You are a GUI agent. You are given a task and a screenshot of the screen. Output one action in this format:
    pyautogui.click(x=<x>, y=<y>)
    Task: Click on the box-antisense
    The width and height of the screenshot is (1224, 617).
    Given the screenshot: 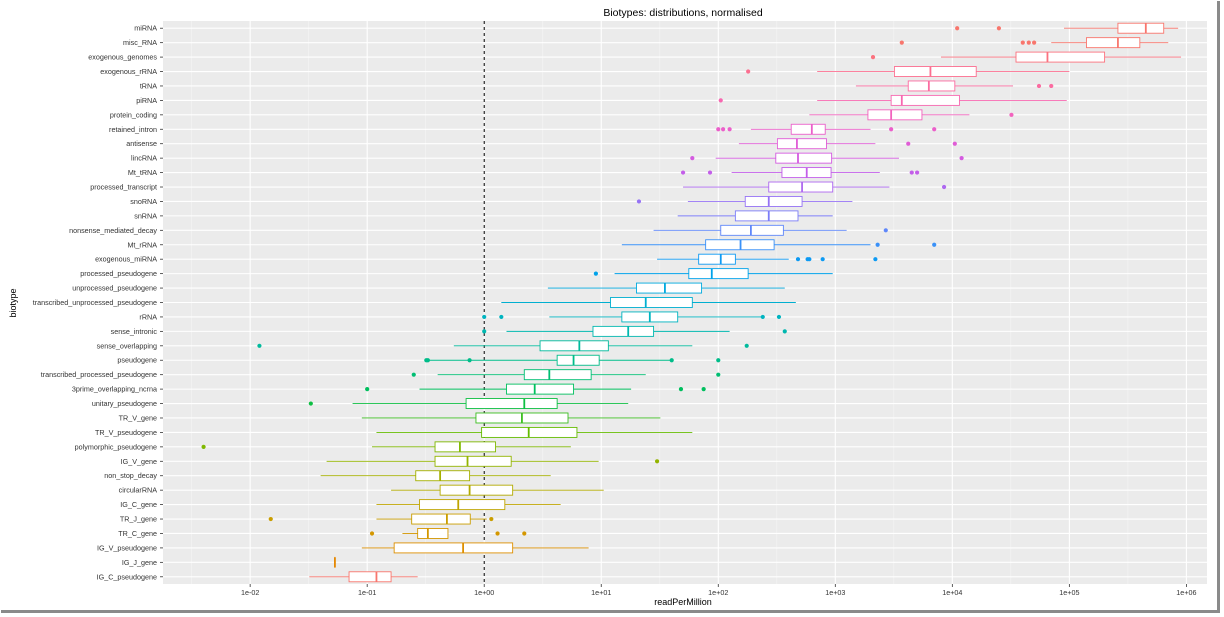 What is the action you would take?
    pyautogui.click(x=847, y=144)
    